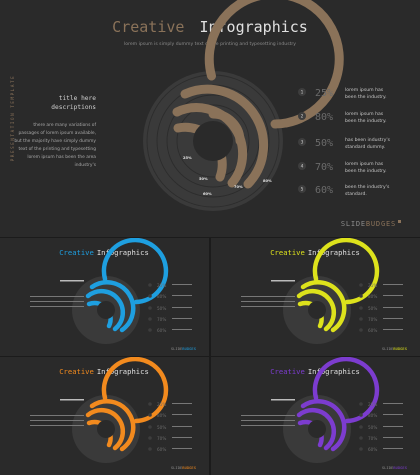  I want to click on left-heading-line1: title here, so click(78, 98).